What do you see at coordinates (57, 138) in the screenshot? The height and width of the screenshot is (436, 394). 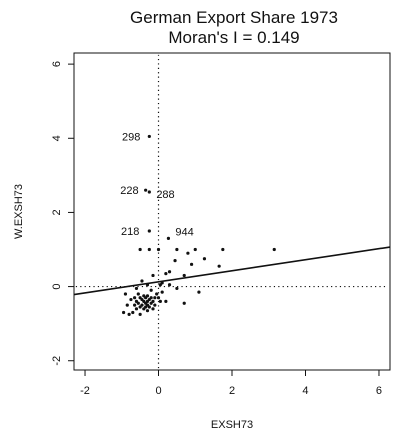 I see `y-tick-label: 4` at bounding box center [57, 138].